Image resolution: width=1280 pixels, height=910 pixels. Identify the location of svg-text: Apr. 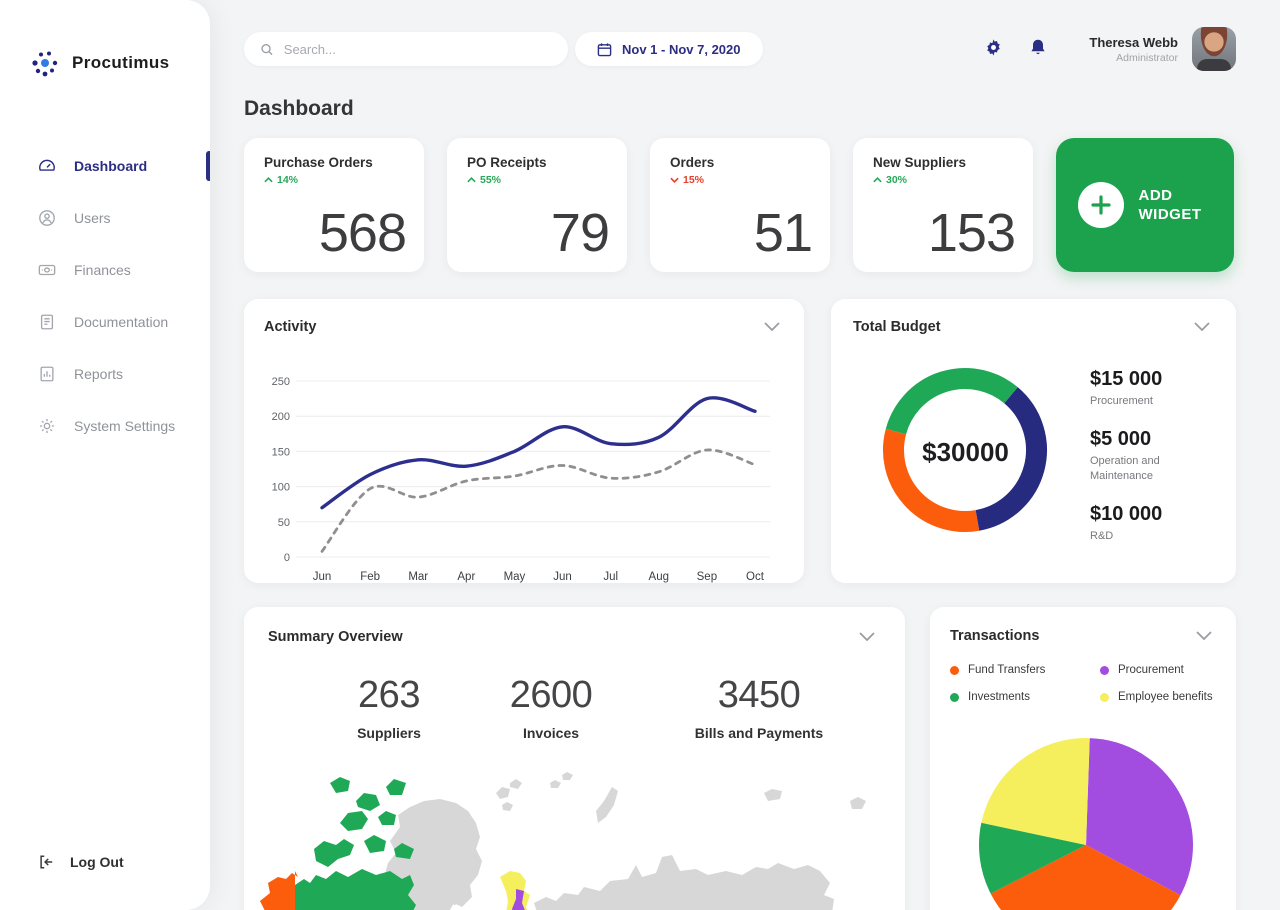
(466, 577).